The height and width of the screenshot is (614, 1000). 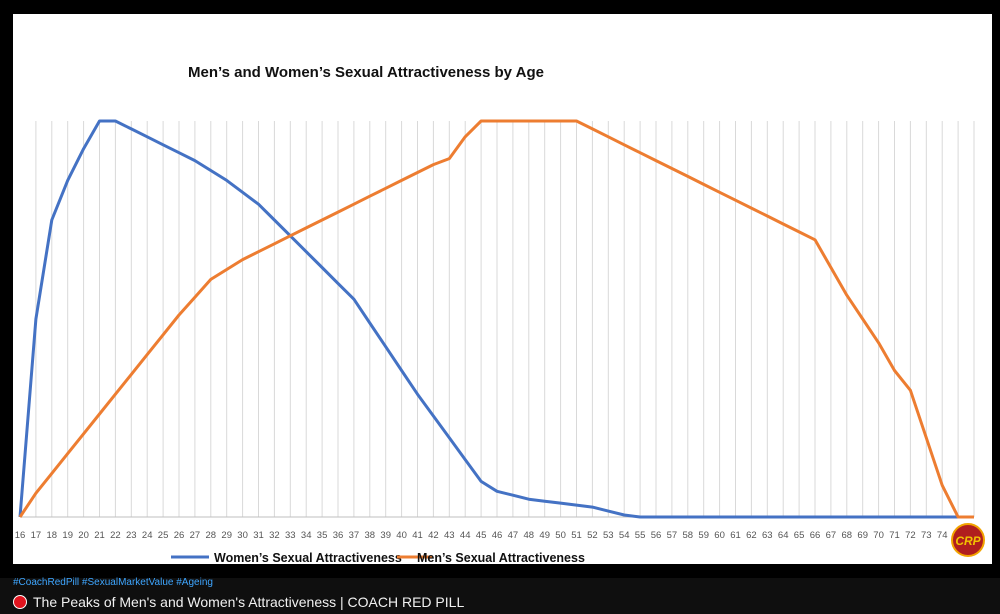 I want to click on x-tick-label: 41, so click(x=417, y=535).